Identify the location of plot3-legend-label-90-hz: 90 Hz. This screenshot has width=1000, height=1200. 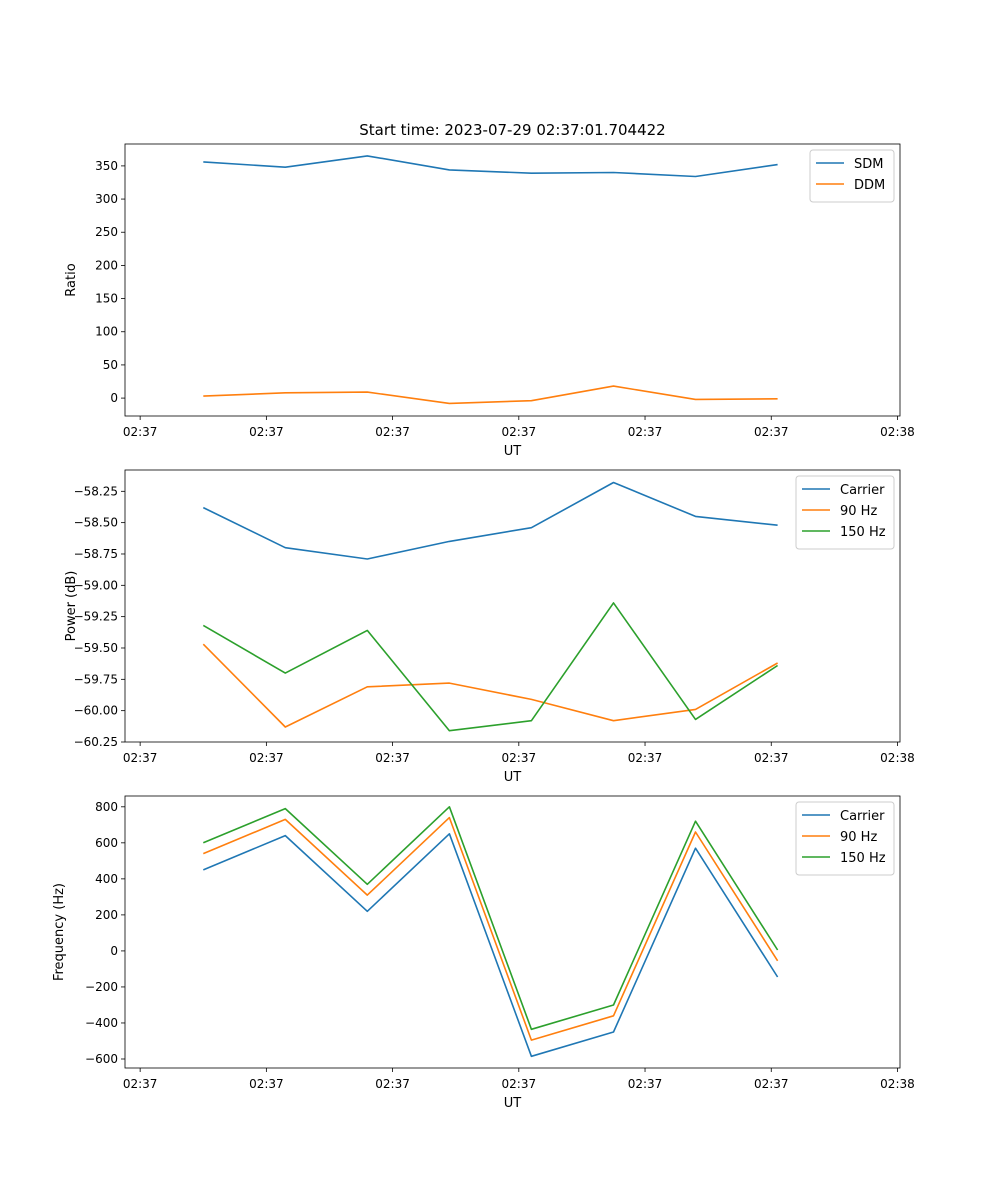
(858, 837).